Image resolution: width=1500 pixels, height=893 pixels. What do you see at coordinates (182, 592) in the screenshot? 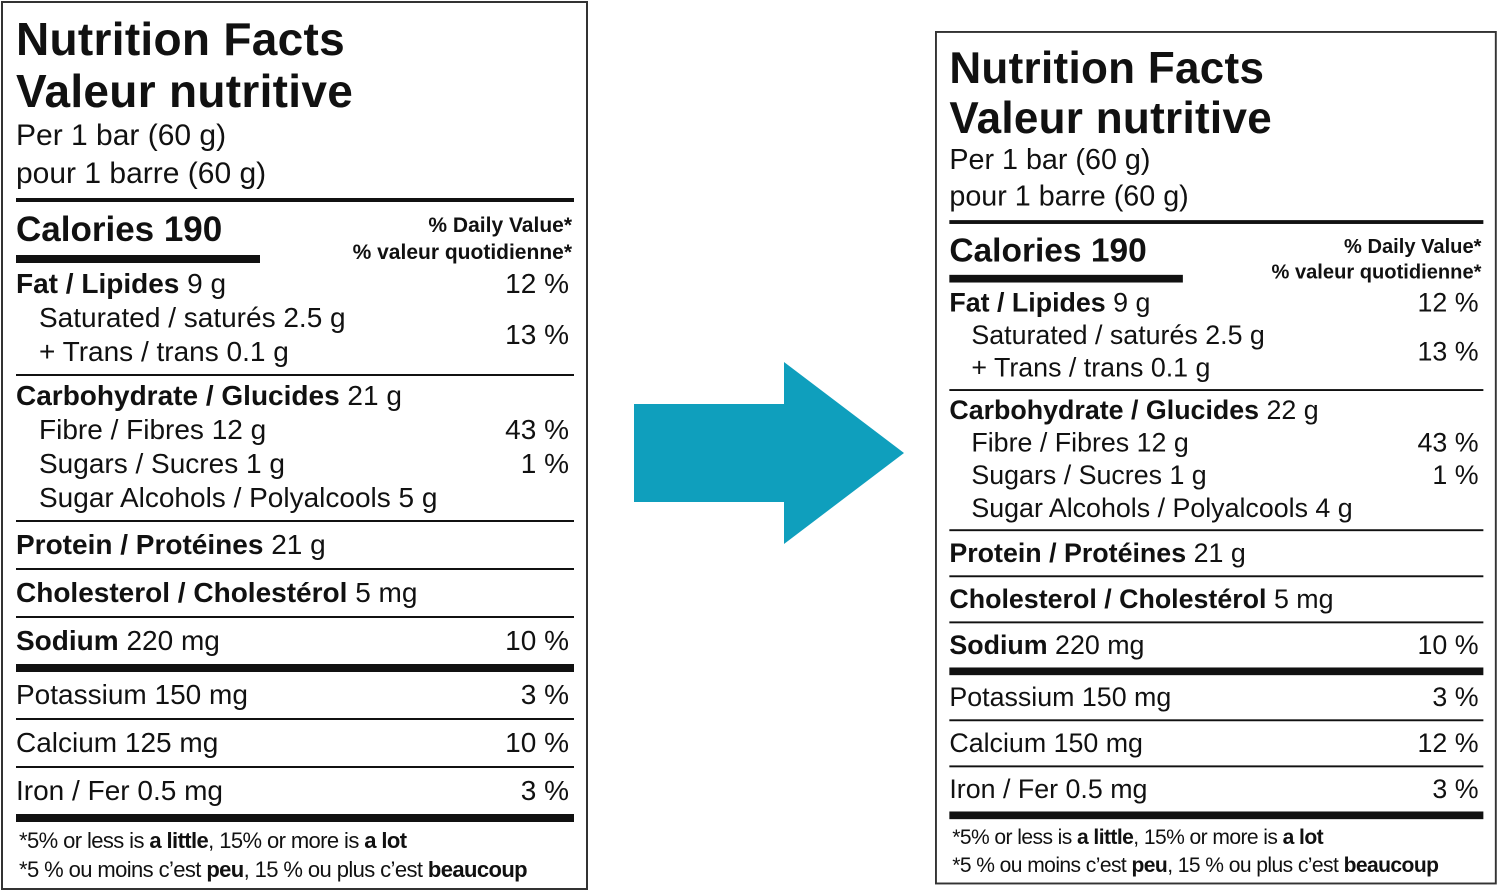
I see `nutrient-name: Cholesterol / Cholestérol` at bounding box center [182, 592].